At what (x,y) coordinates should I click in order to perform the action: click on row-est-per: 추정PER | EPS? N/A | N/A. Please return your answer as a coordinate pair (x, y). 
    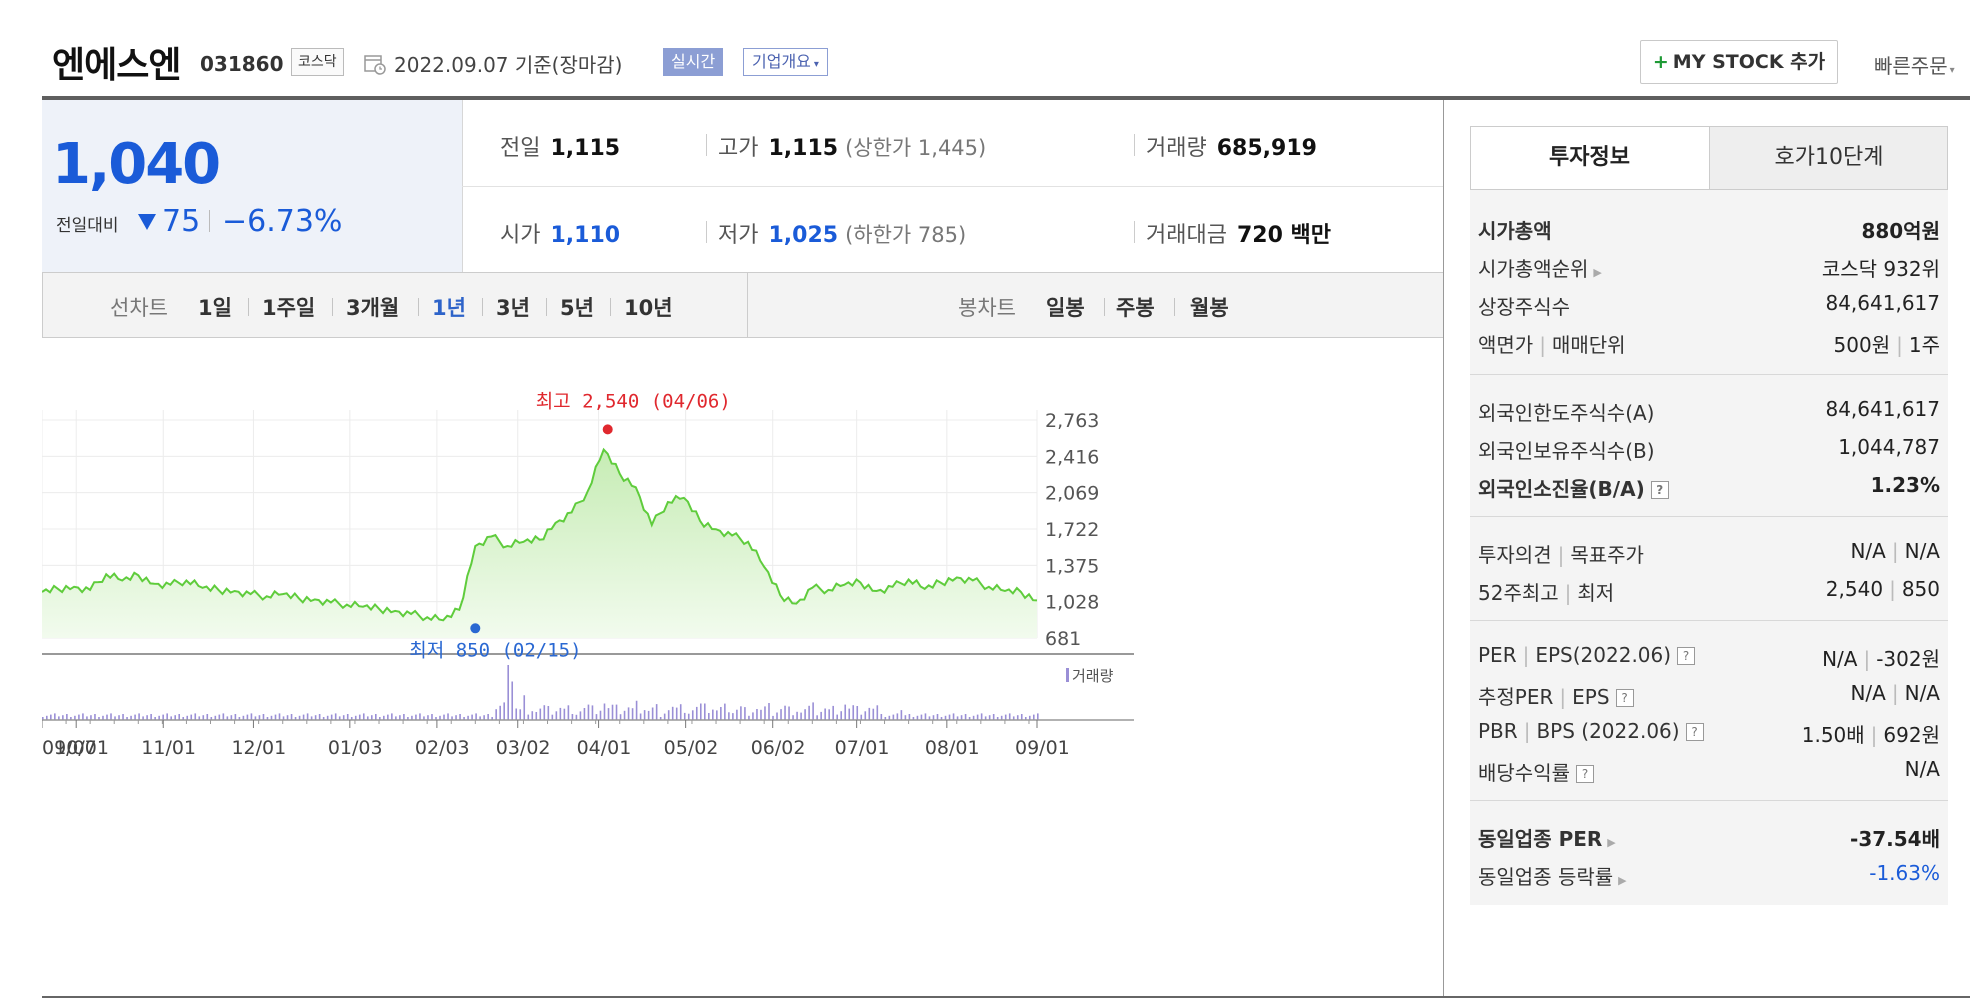
    Looking at the image, I should click on (1709, 695).